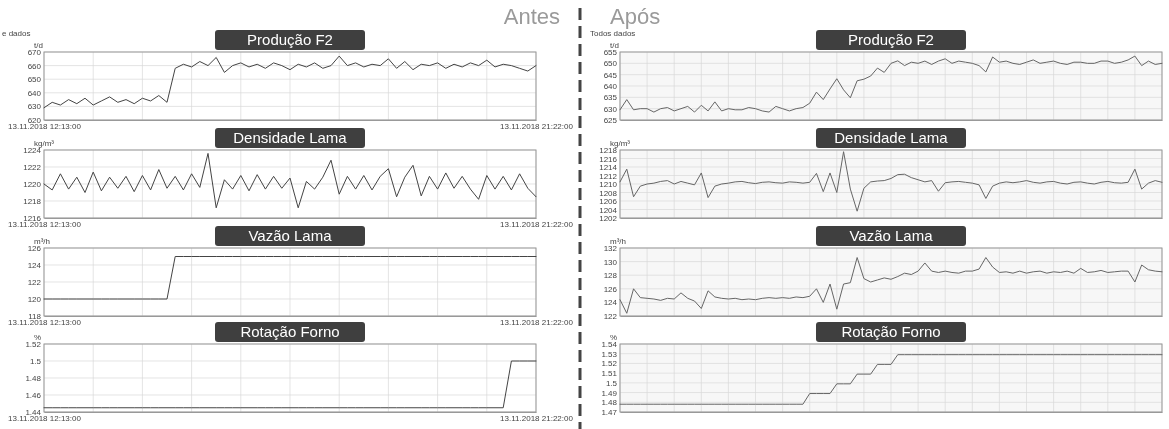 The width and height of the screenshot is (1169, 429). What do you see at coordinates (610, 98) in the screenshot?
I see `y-tick-label: 635` at bounding box center [610, 98].